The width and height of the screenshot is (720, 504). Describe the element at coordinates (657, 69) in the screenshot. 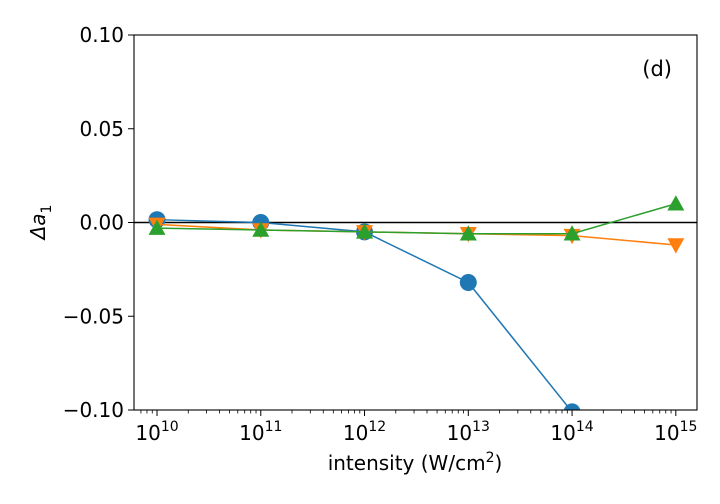

I see `panel-label: (d)` at that location.